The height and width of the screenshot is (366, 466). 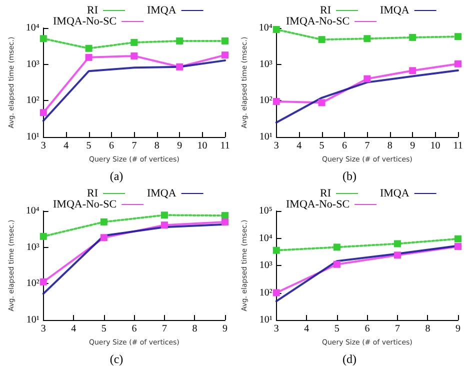 I want to click on text: (b), so click(x=349, y=176).